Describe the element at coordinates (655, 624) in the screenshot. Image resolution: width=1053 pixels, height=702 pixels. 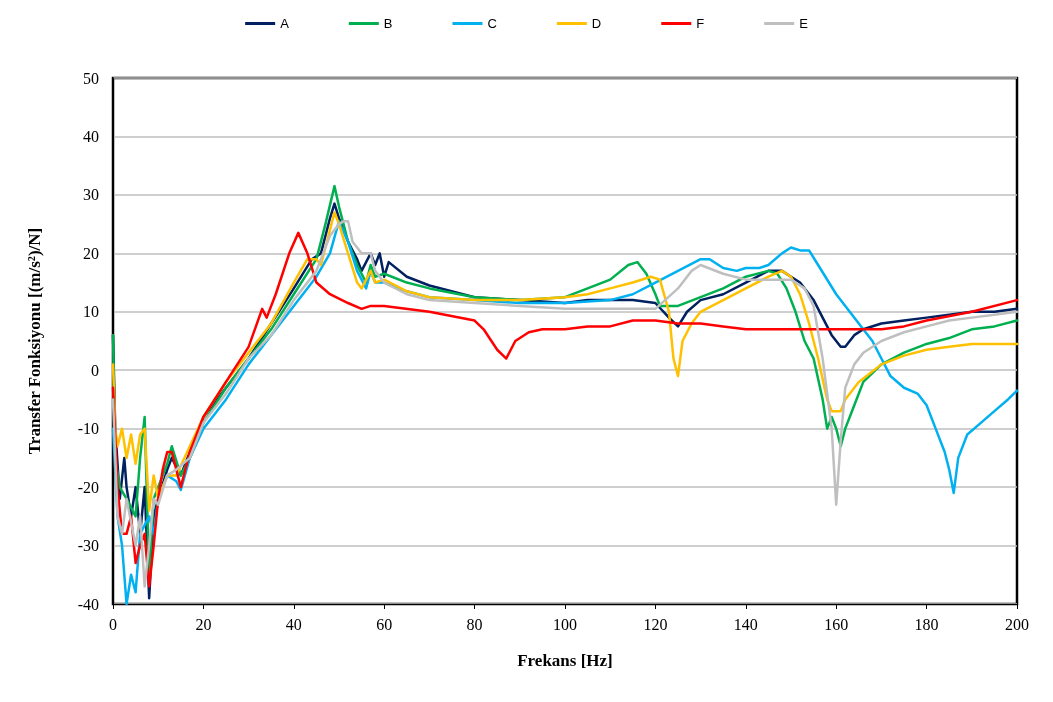
I see `x-tick-label: 120` at that location.